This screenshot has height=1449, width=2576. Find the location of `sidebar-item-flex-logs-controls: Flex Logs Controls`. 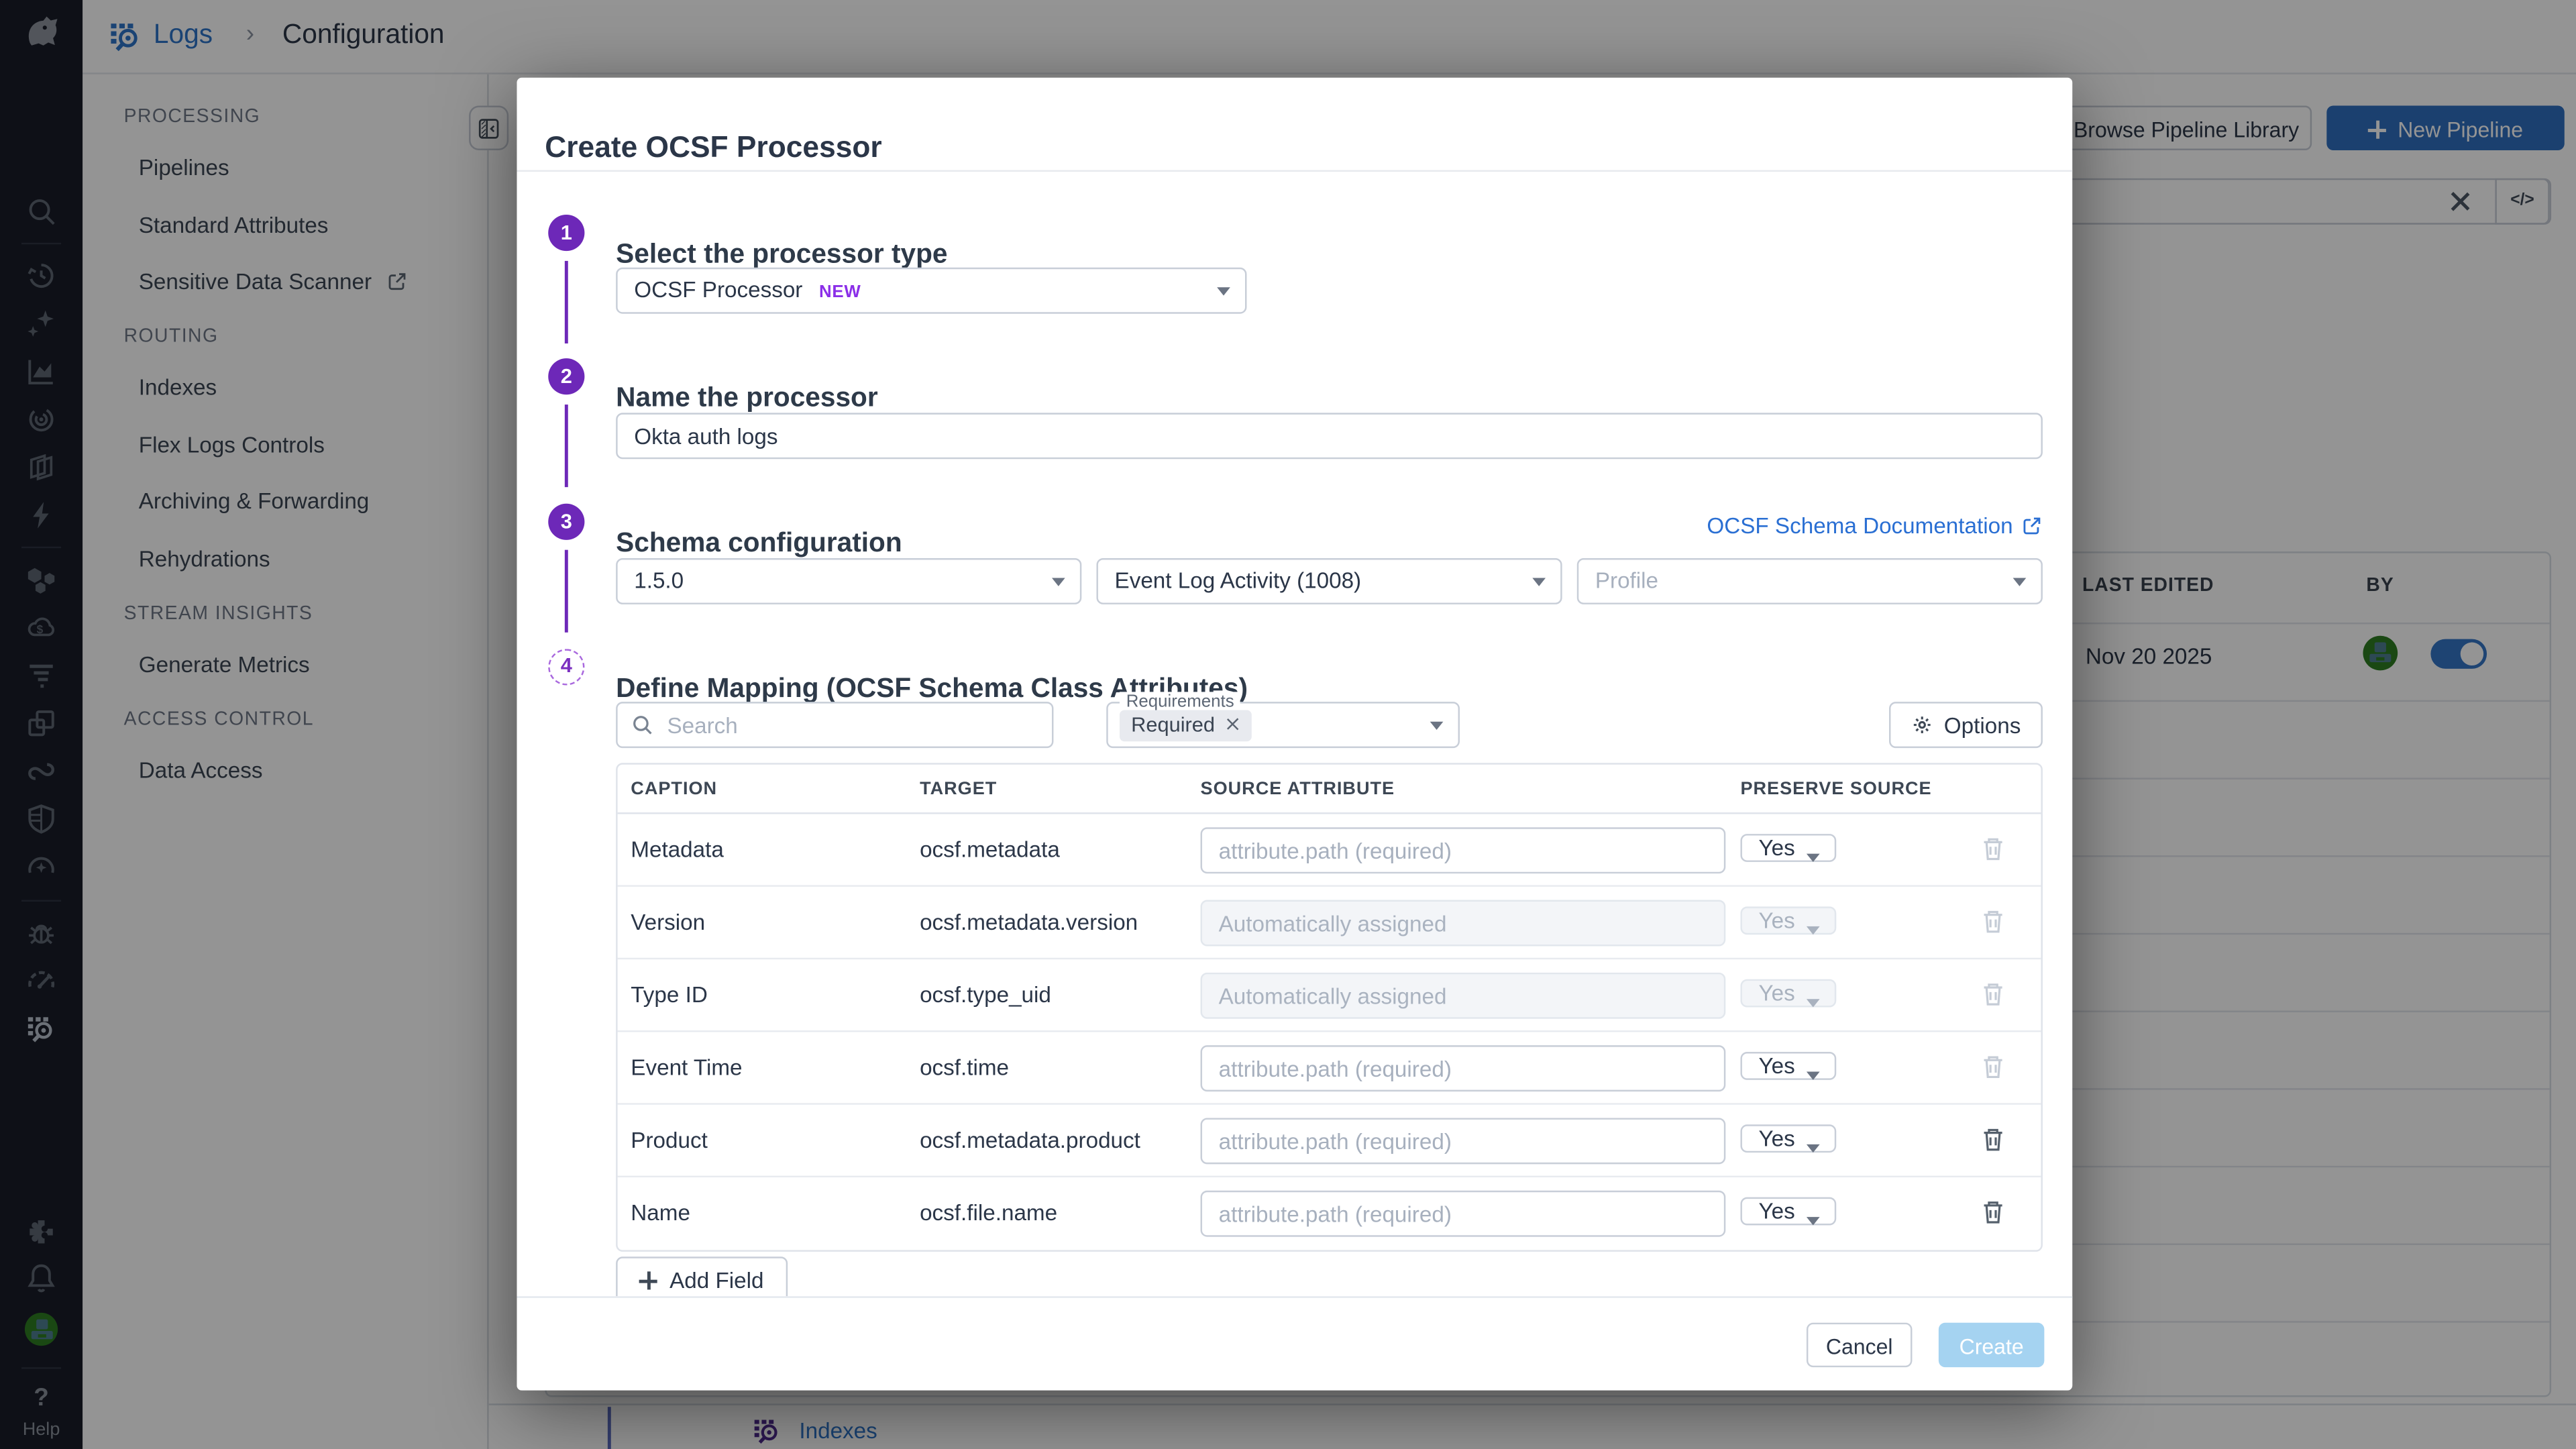

sidebar-item-flex-logs-controls: Flex Logs Controls is located at coordinates (231, 445).